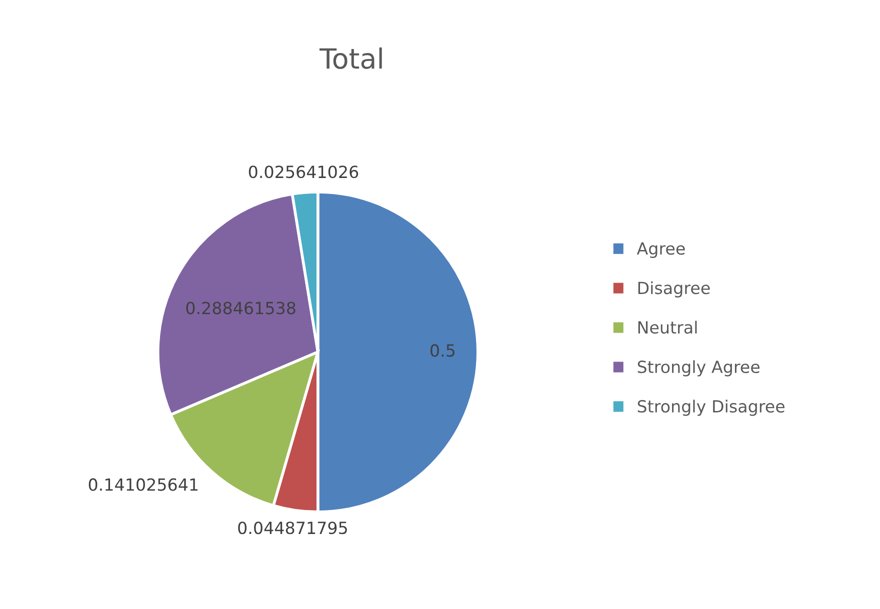 This screenshot has height=609, width=880. What do you see at coordinates (711, 408) in the screenshot?
I see `legend-label: Strongly Disagree` at bounding box center [711, 408].